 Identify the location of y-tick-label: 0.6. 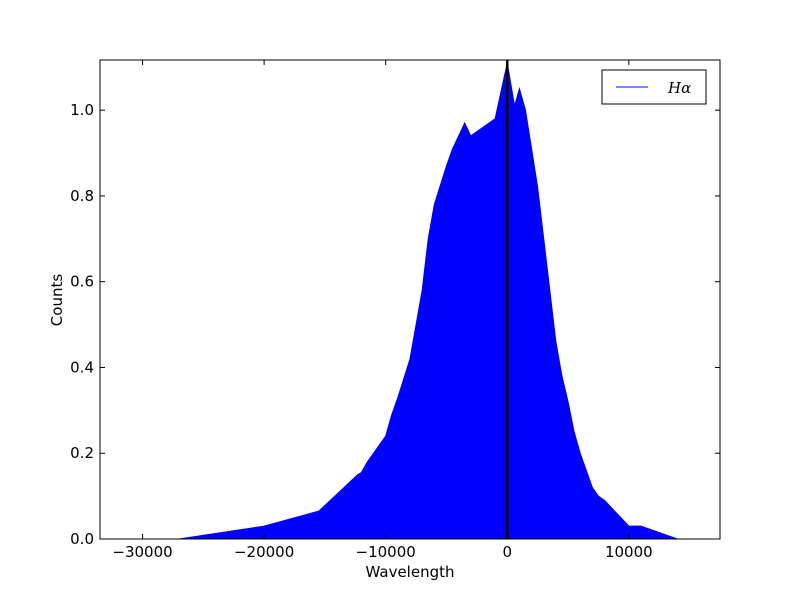
(82, 282).